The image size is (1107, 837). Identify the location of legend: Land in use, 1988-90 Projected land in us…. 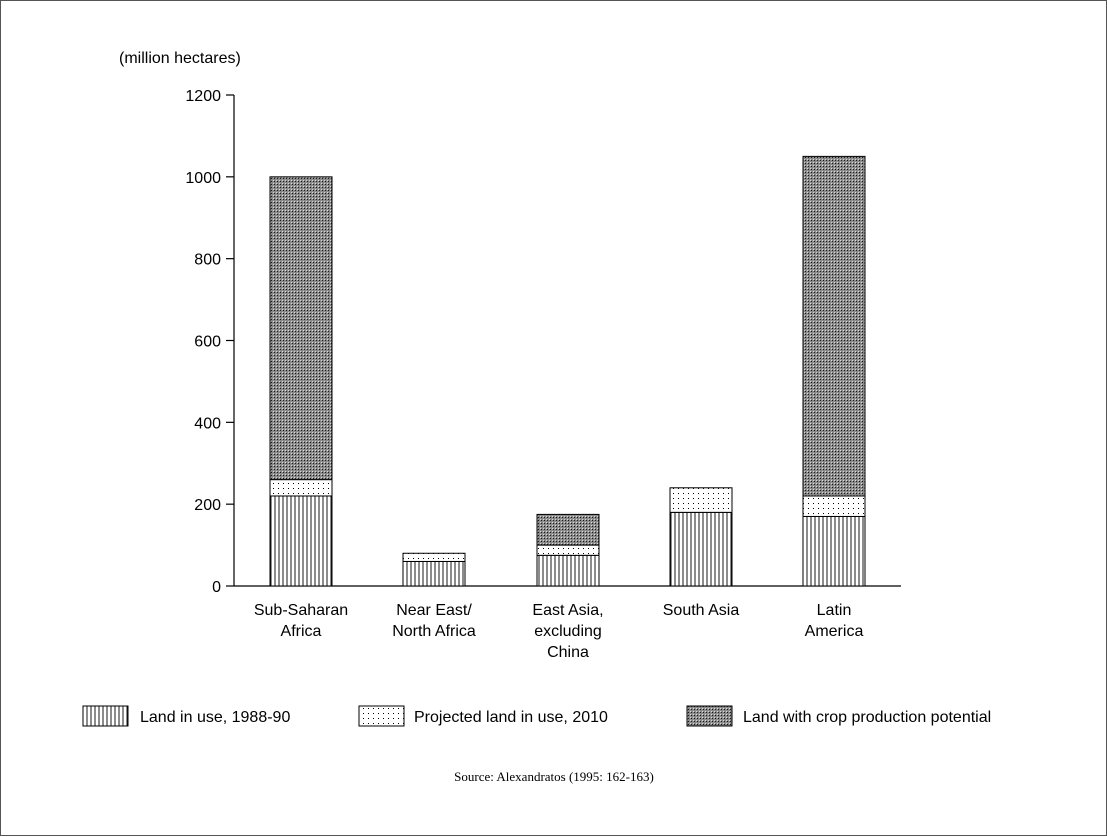
(536, 716).